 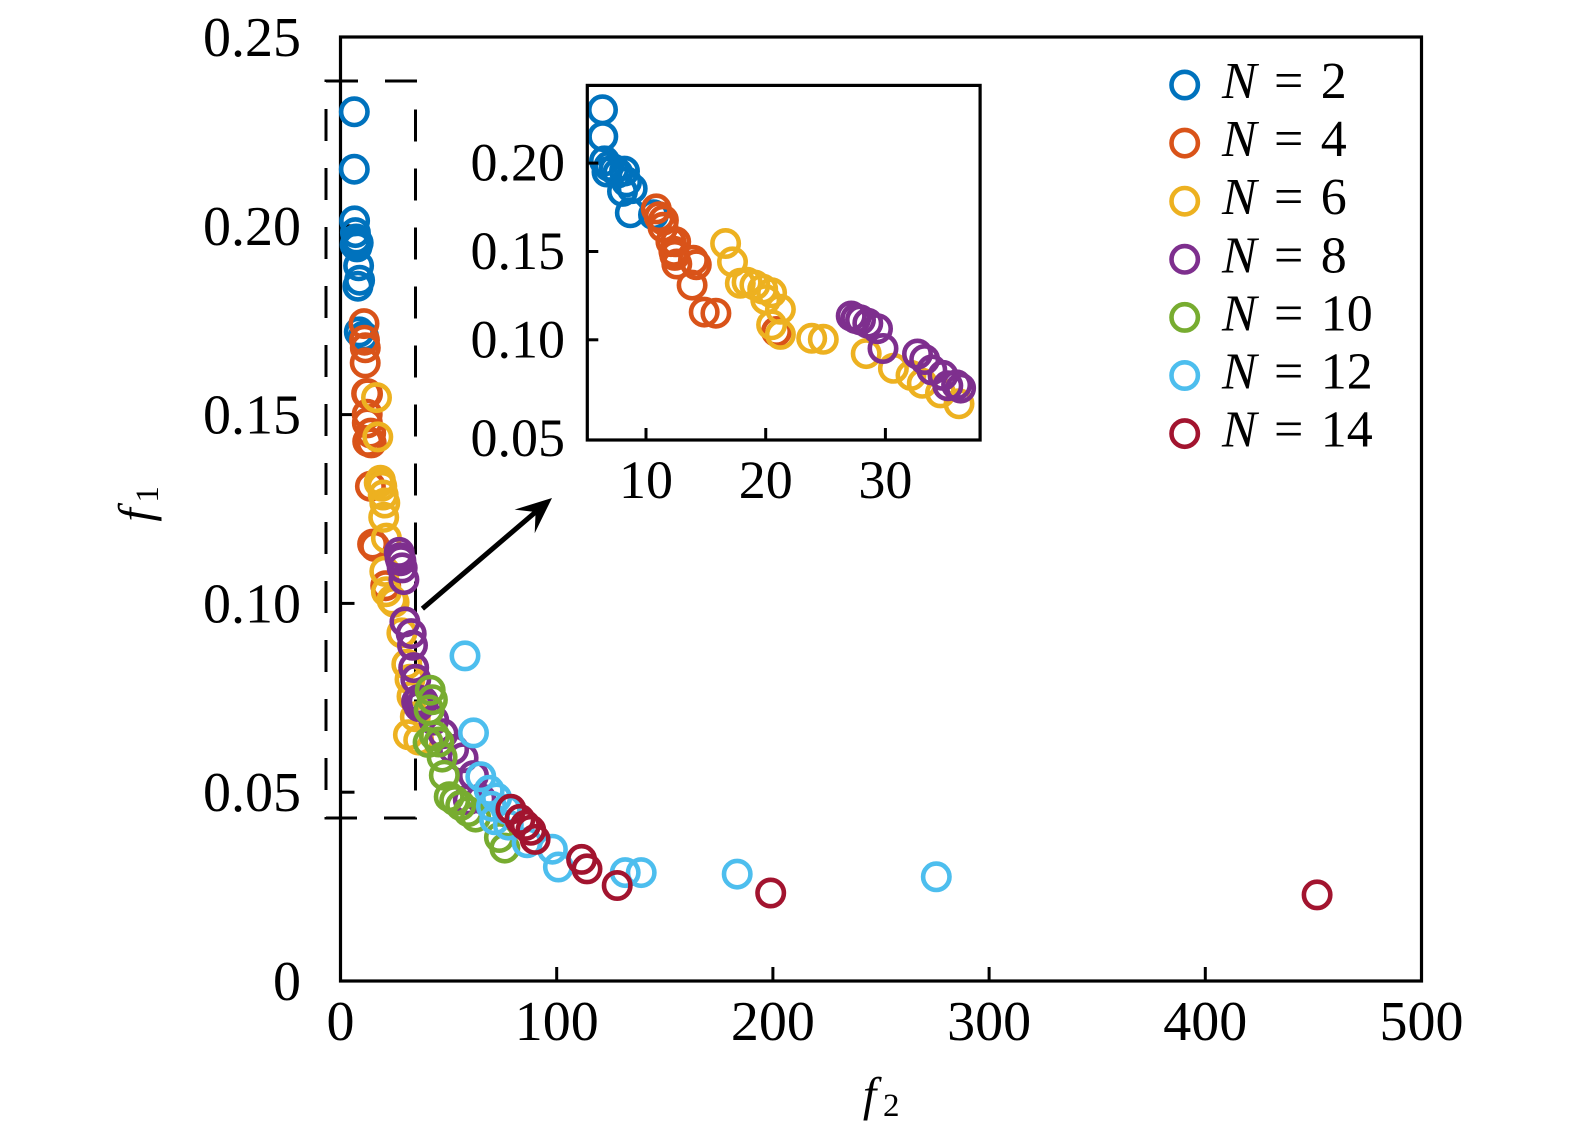 I want to click on svg-text: 500, so click(x=1422, y=1022).